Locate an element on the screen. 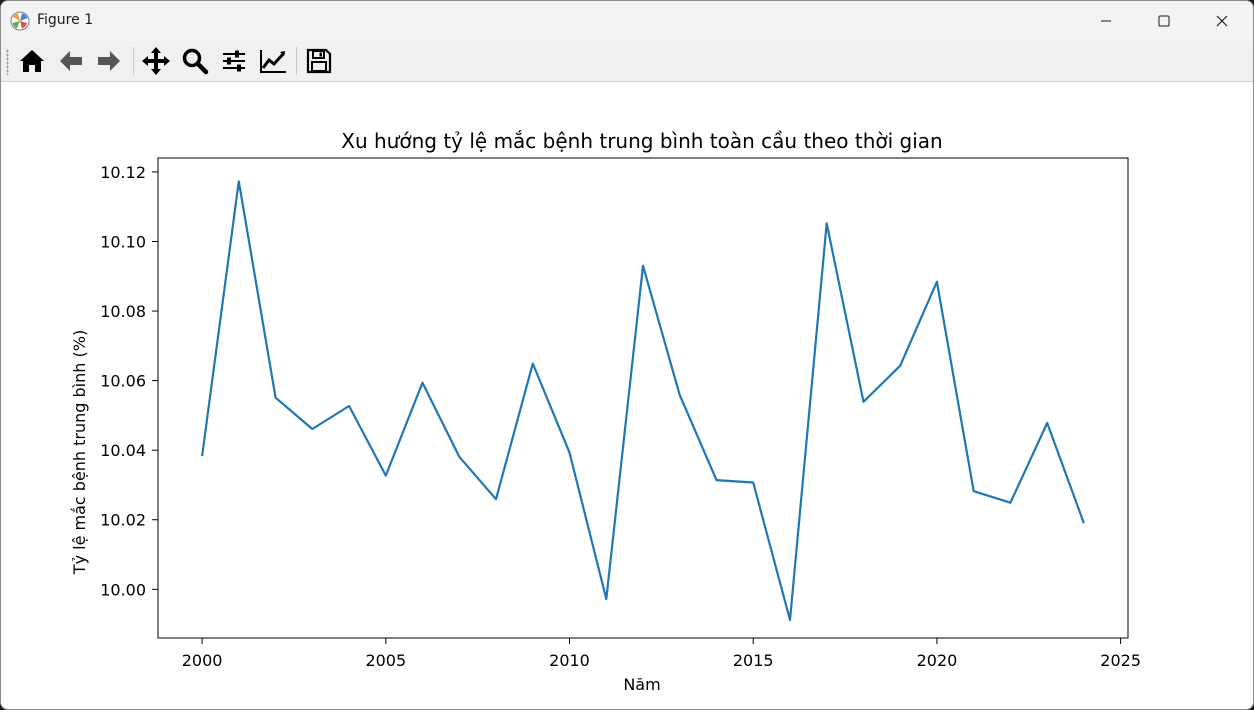  x-tick-label: 2025 is located at coordinates (1120, 660).